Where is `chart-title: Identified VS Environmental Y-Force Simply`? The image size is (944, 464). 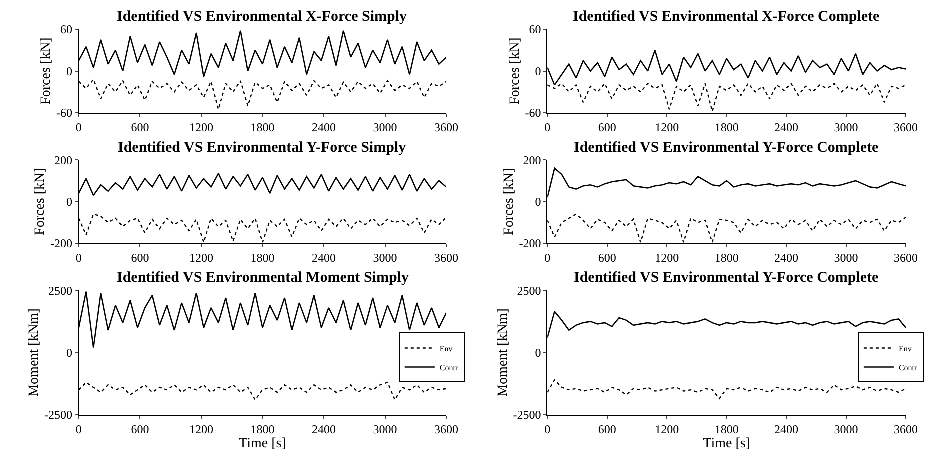 chart-title: Identified VS Environmental Y-Force Simply is located at coordinates (262, 148).